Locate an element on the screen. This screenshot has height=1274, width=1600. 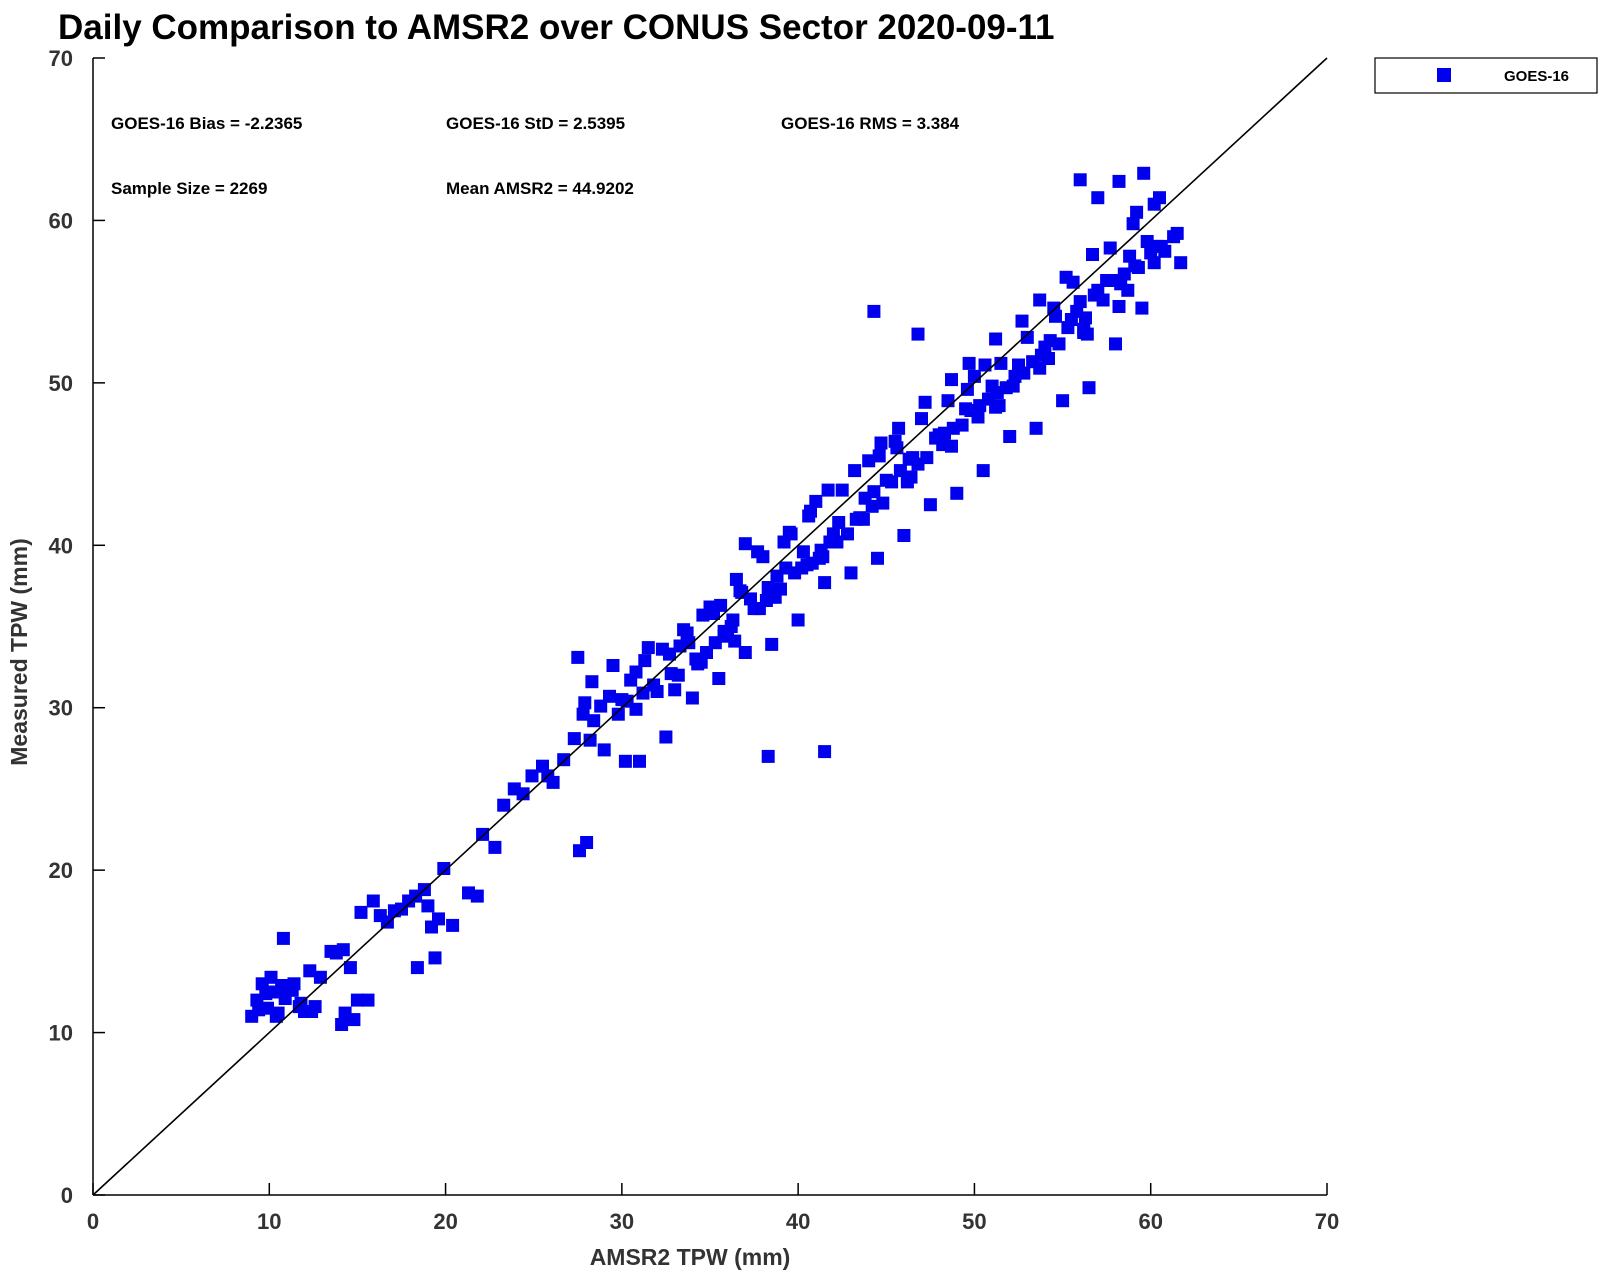
x-tick-label: 40 is located at coordinates (798, 1221).